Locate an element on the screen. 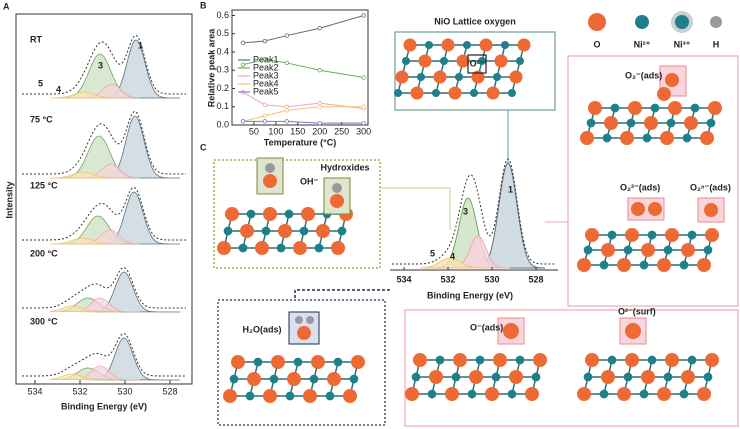 This screenshot has height=429, width=740. legend-label: Ni²⁺ is located at coordinates (642, 44).